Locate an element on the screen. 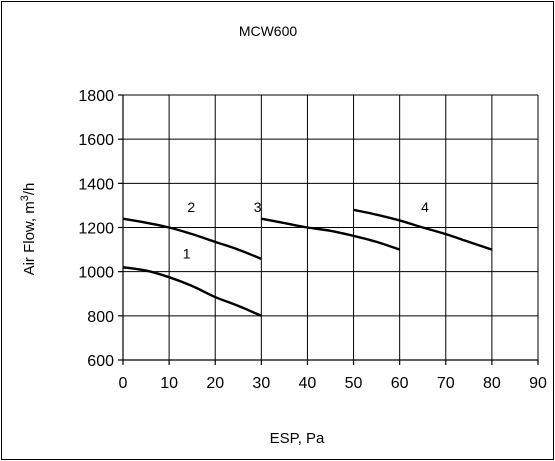 This screenshot has height=461, width=555. y-tick-label: 1800 is located at coordinates (96, 96).